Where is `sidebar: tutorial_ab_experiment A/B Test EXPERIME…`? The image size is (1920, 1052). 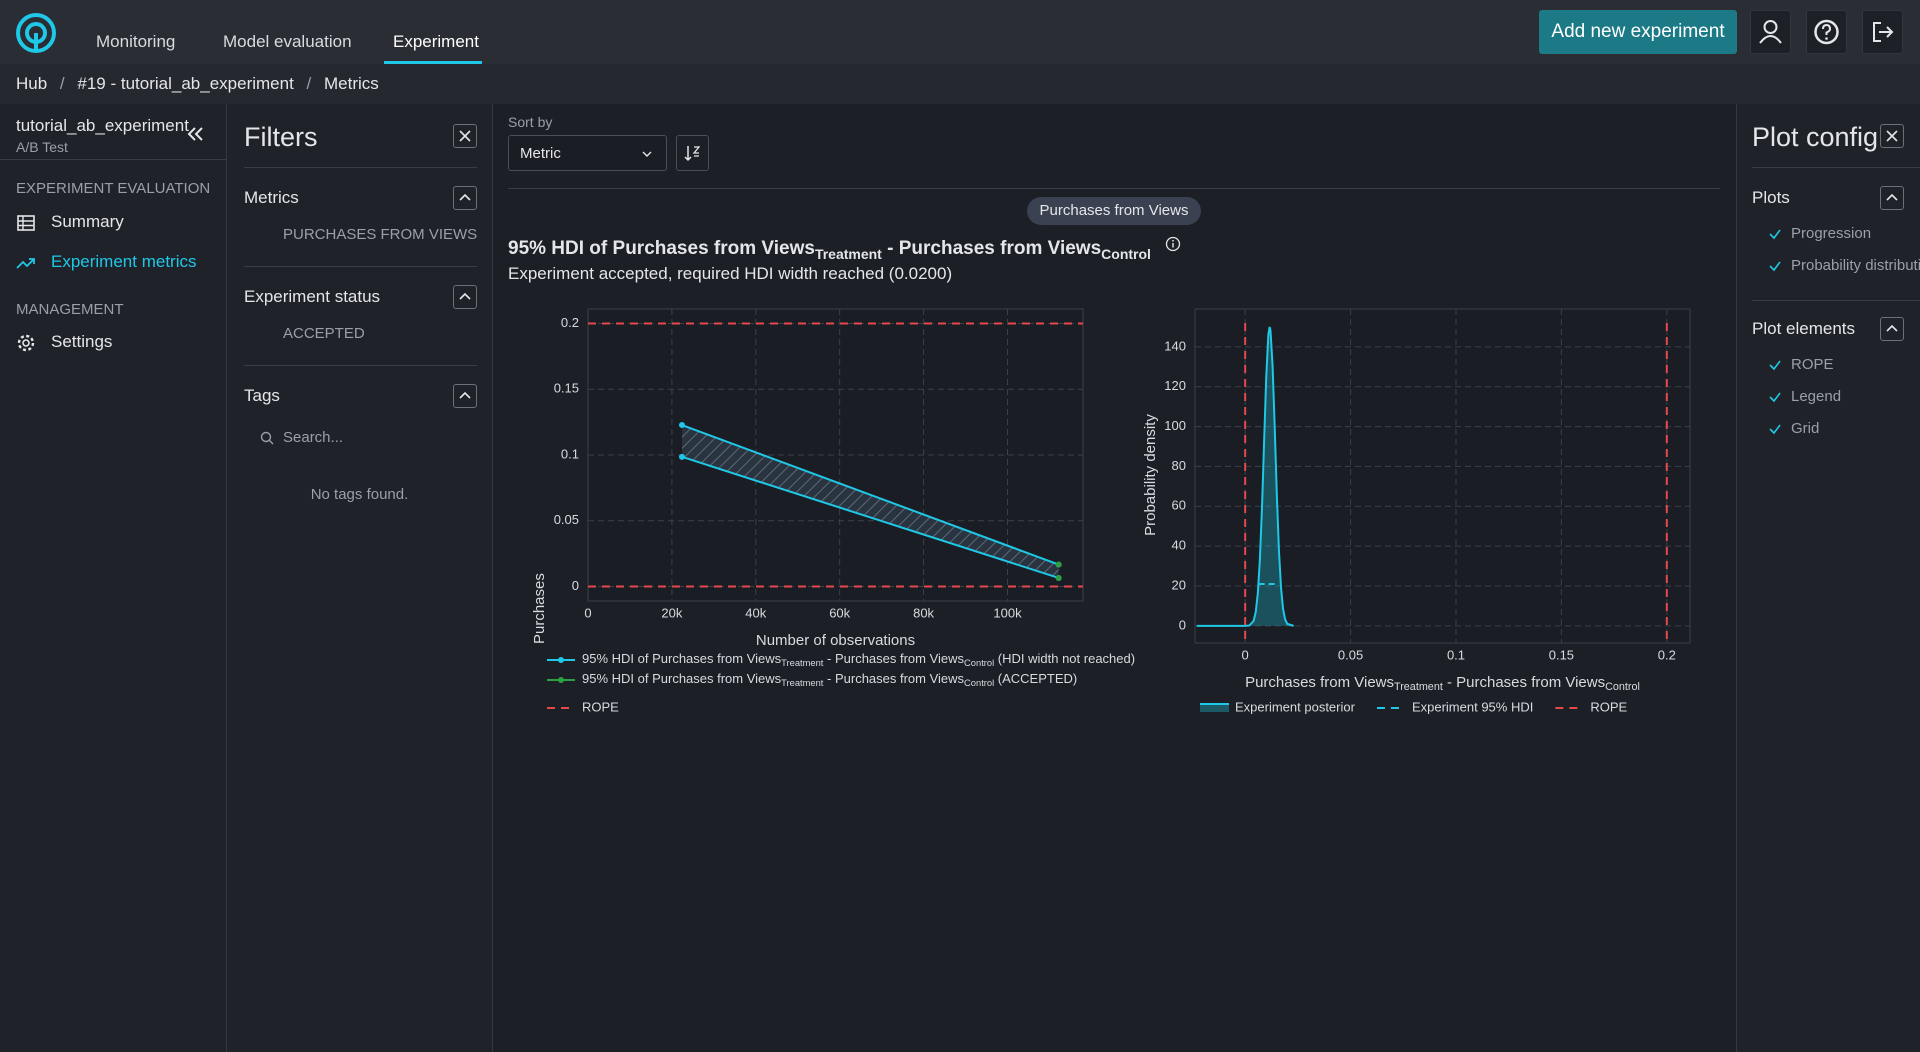
sidebar: tutorial_ab_experiment A/B Test EXPERIME… is located at coordinates (113, 578).